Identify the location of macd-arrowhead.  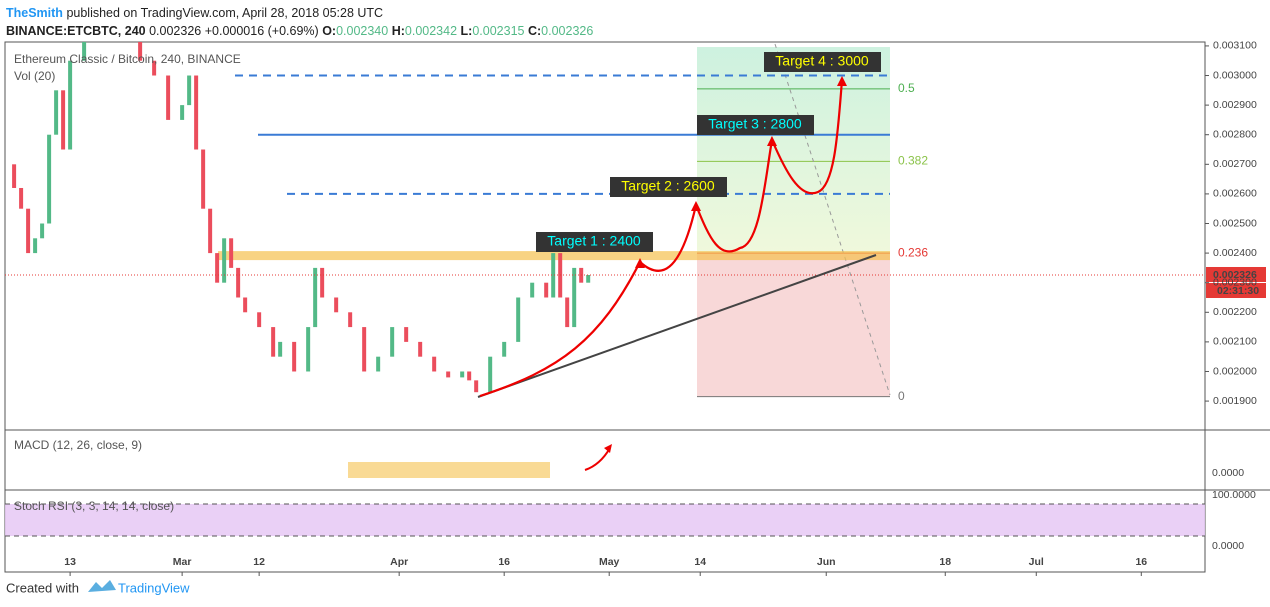
(608, 448).